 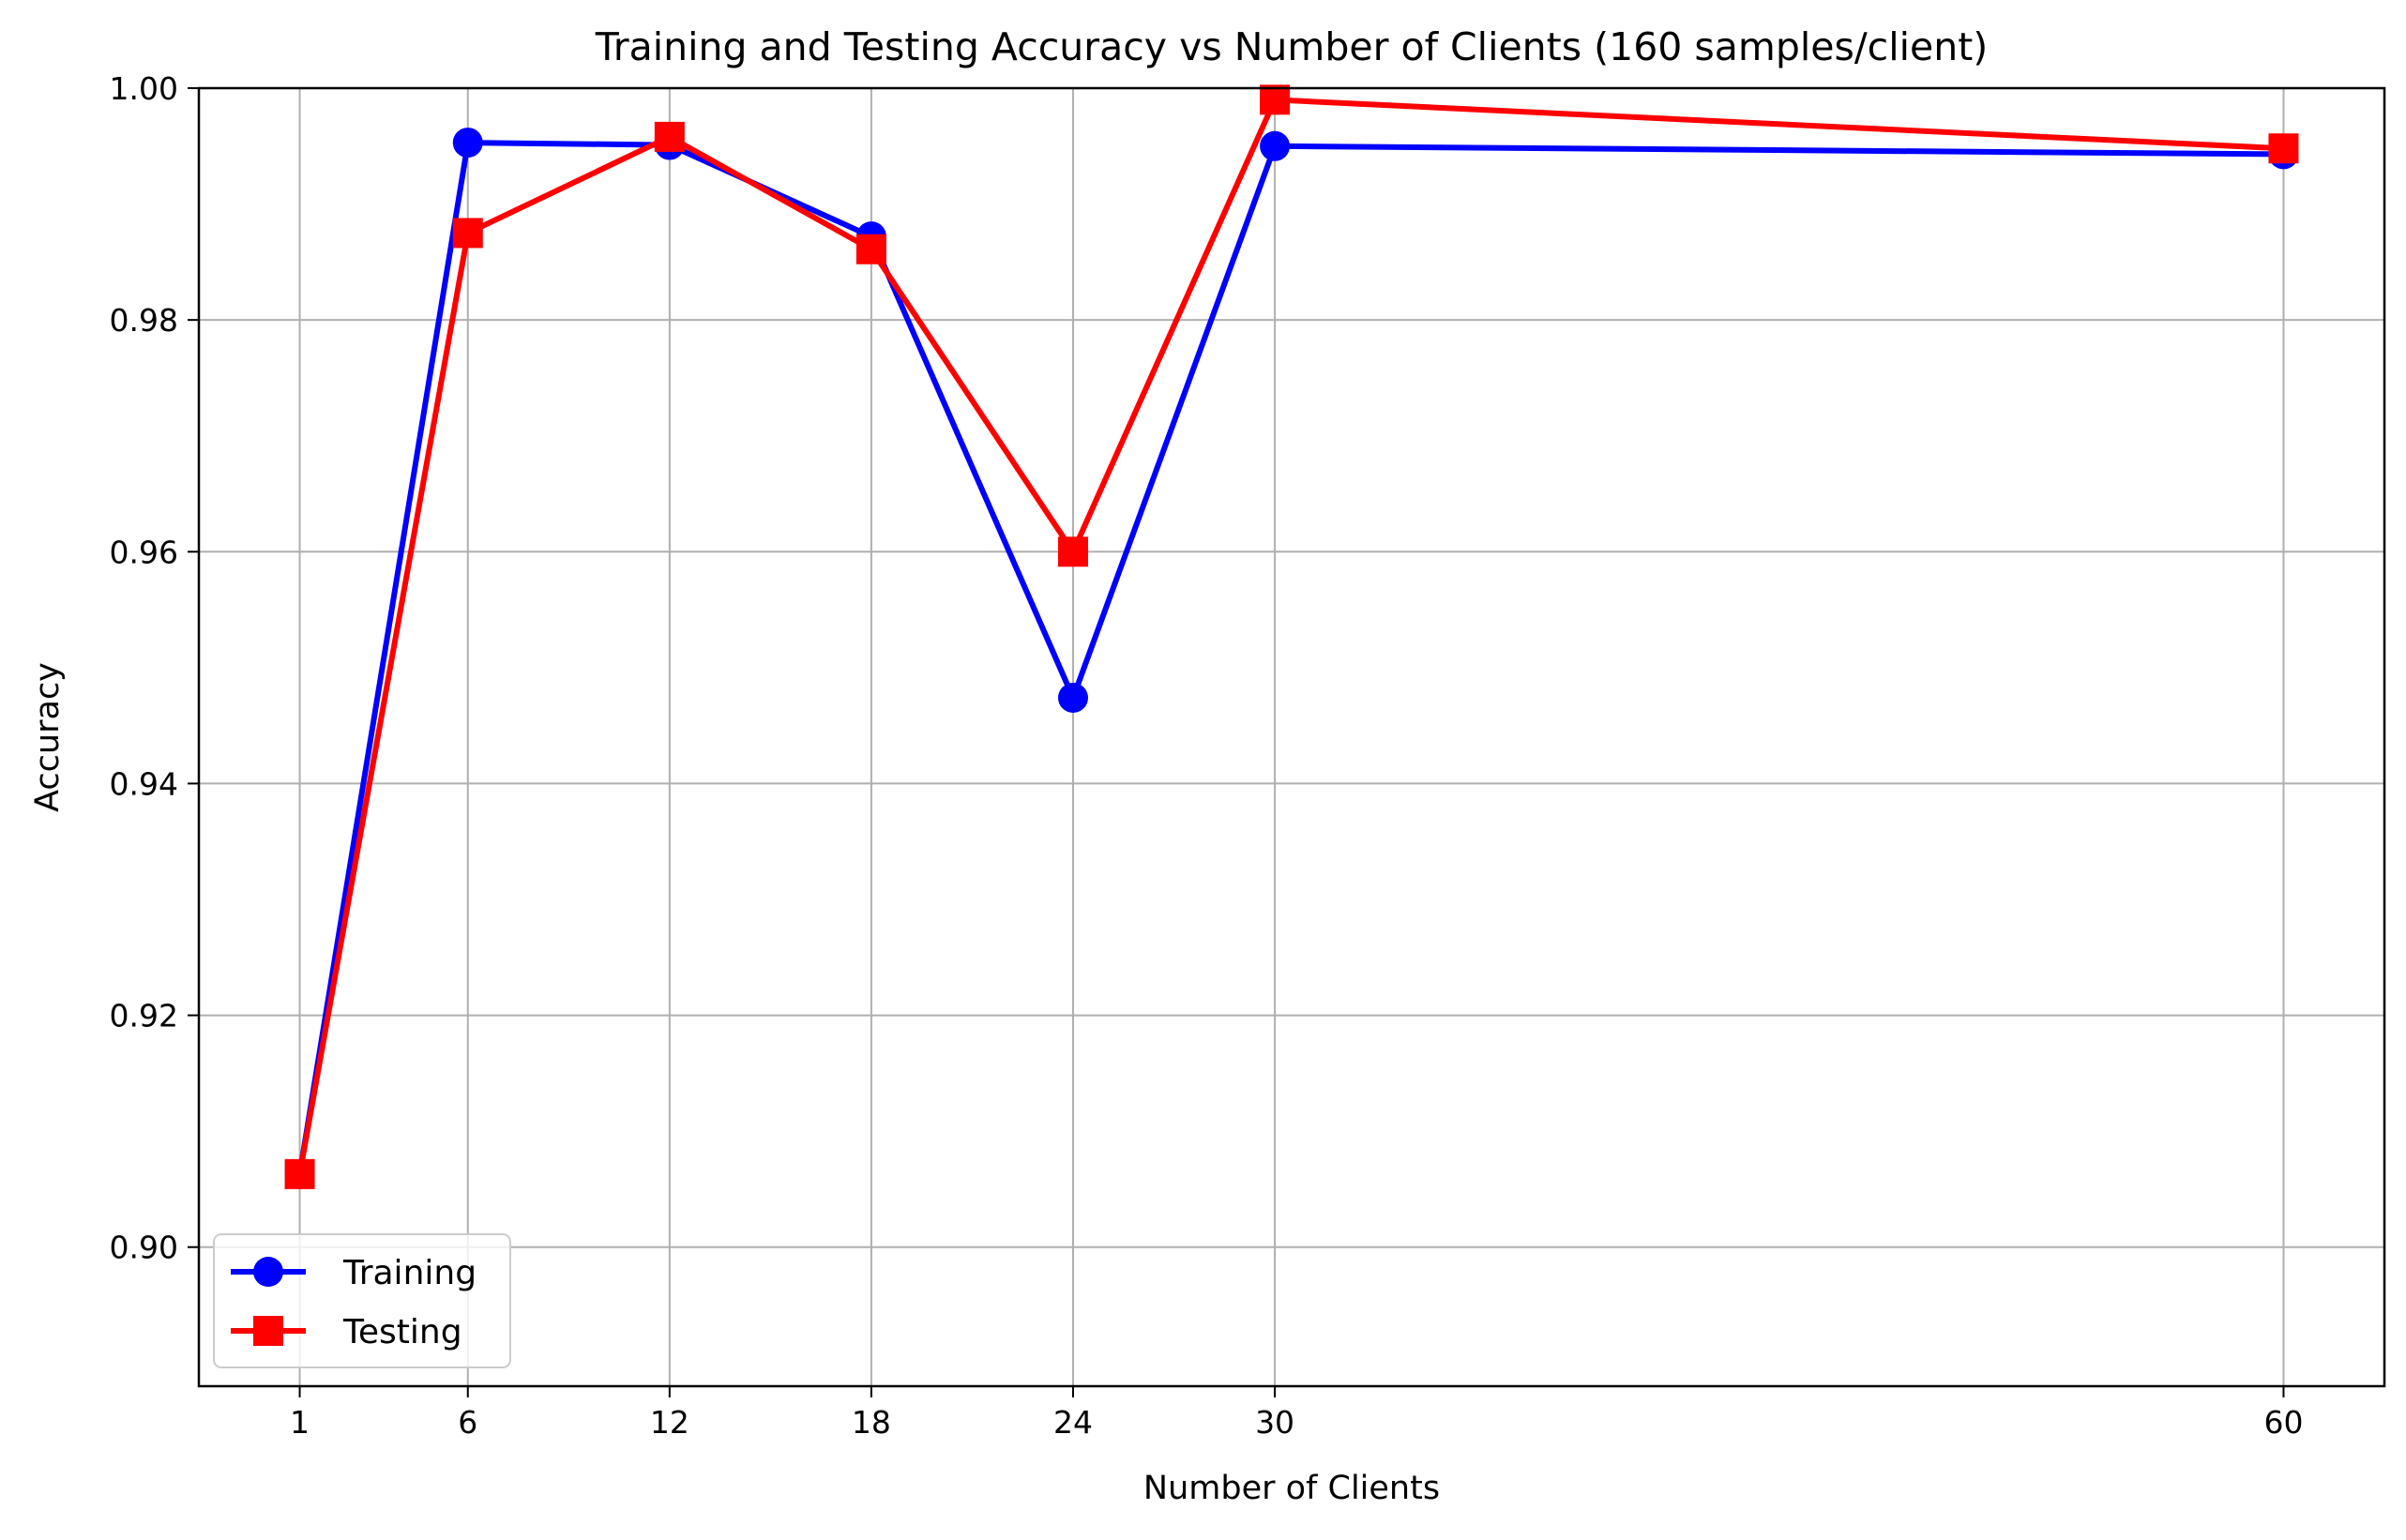 I want to click on y-tick-label: 0.98, so click(x=144, y=320).